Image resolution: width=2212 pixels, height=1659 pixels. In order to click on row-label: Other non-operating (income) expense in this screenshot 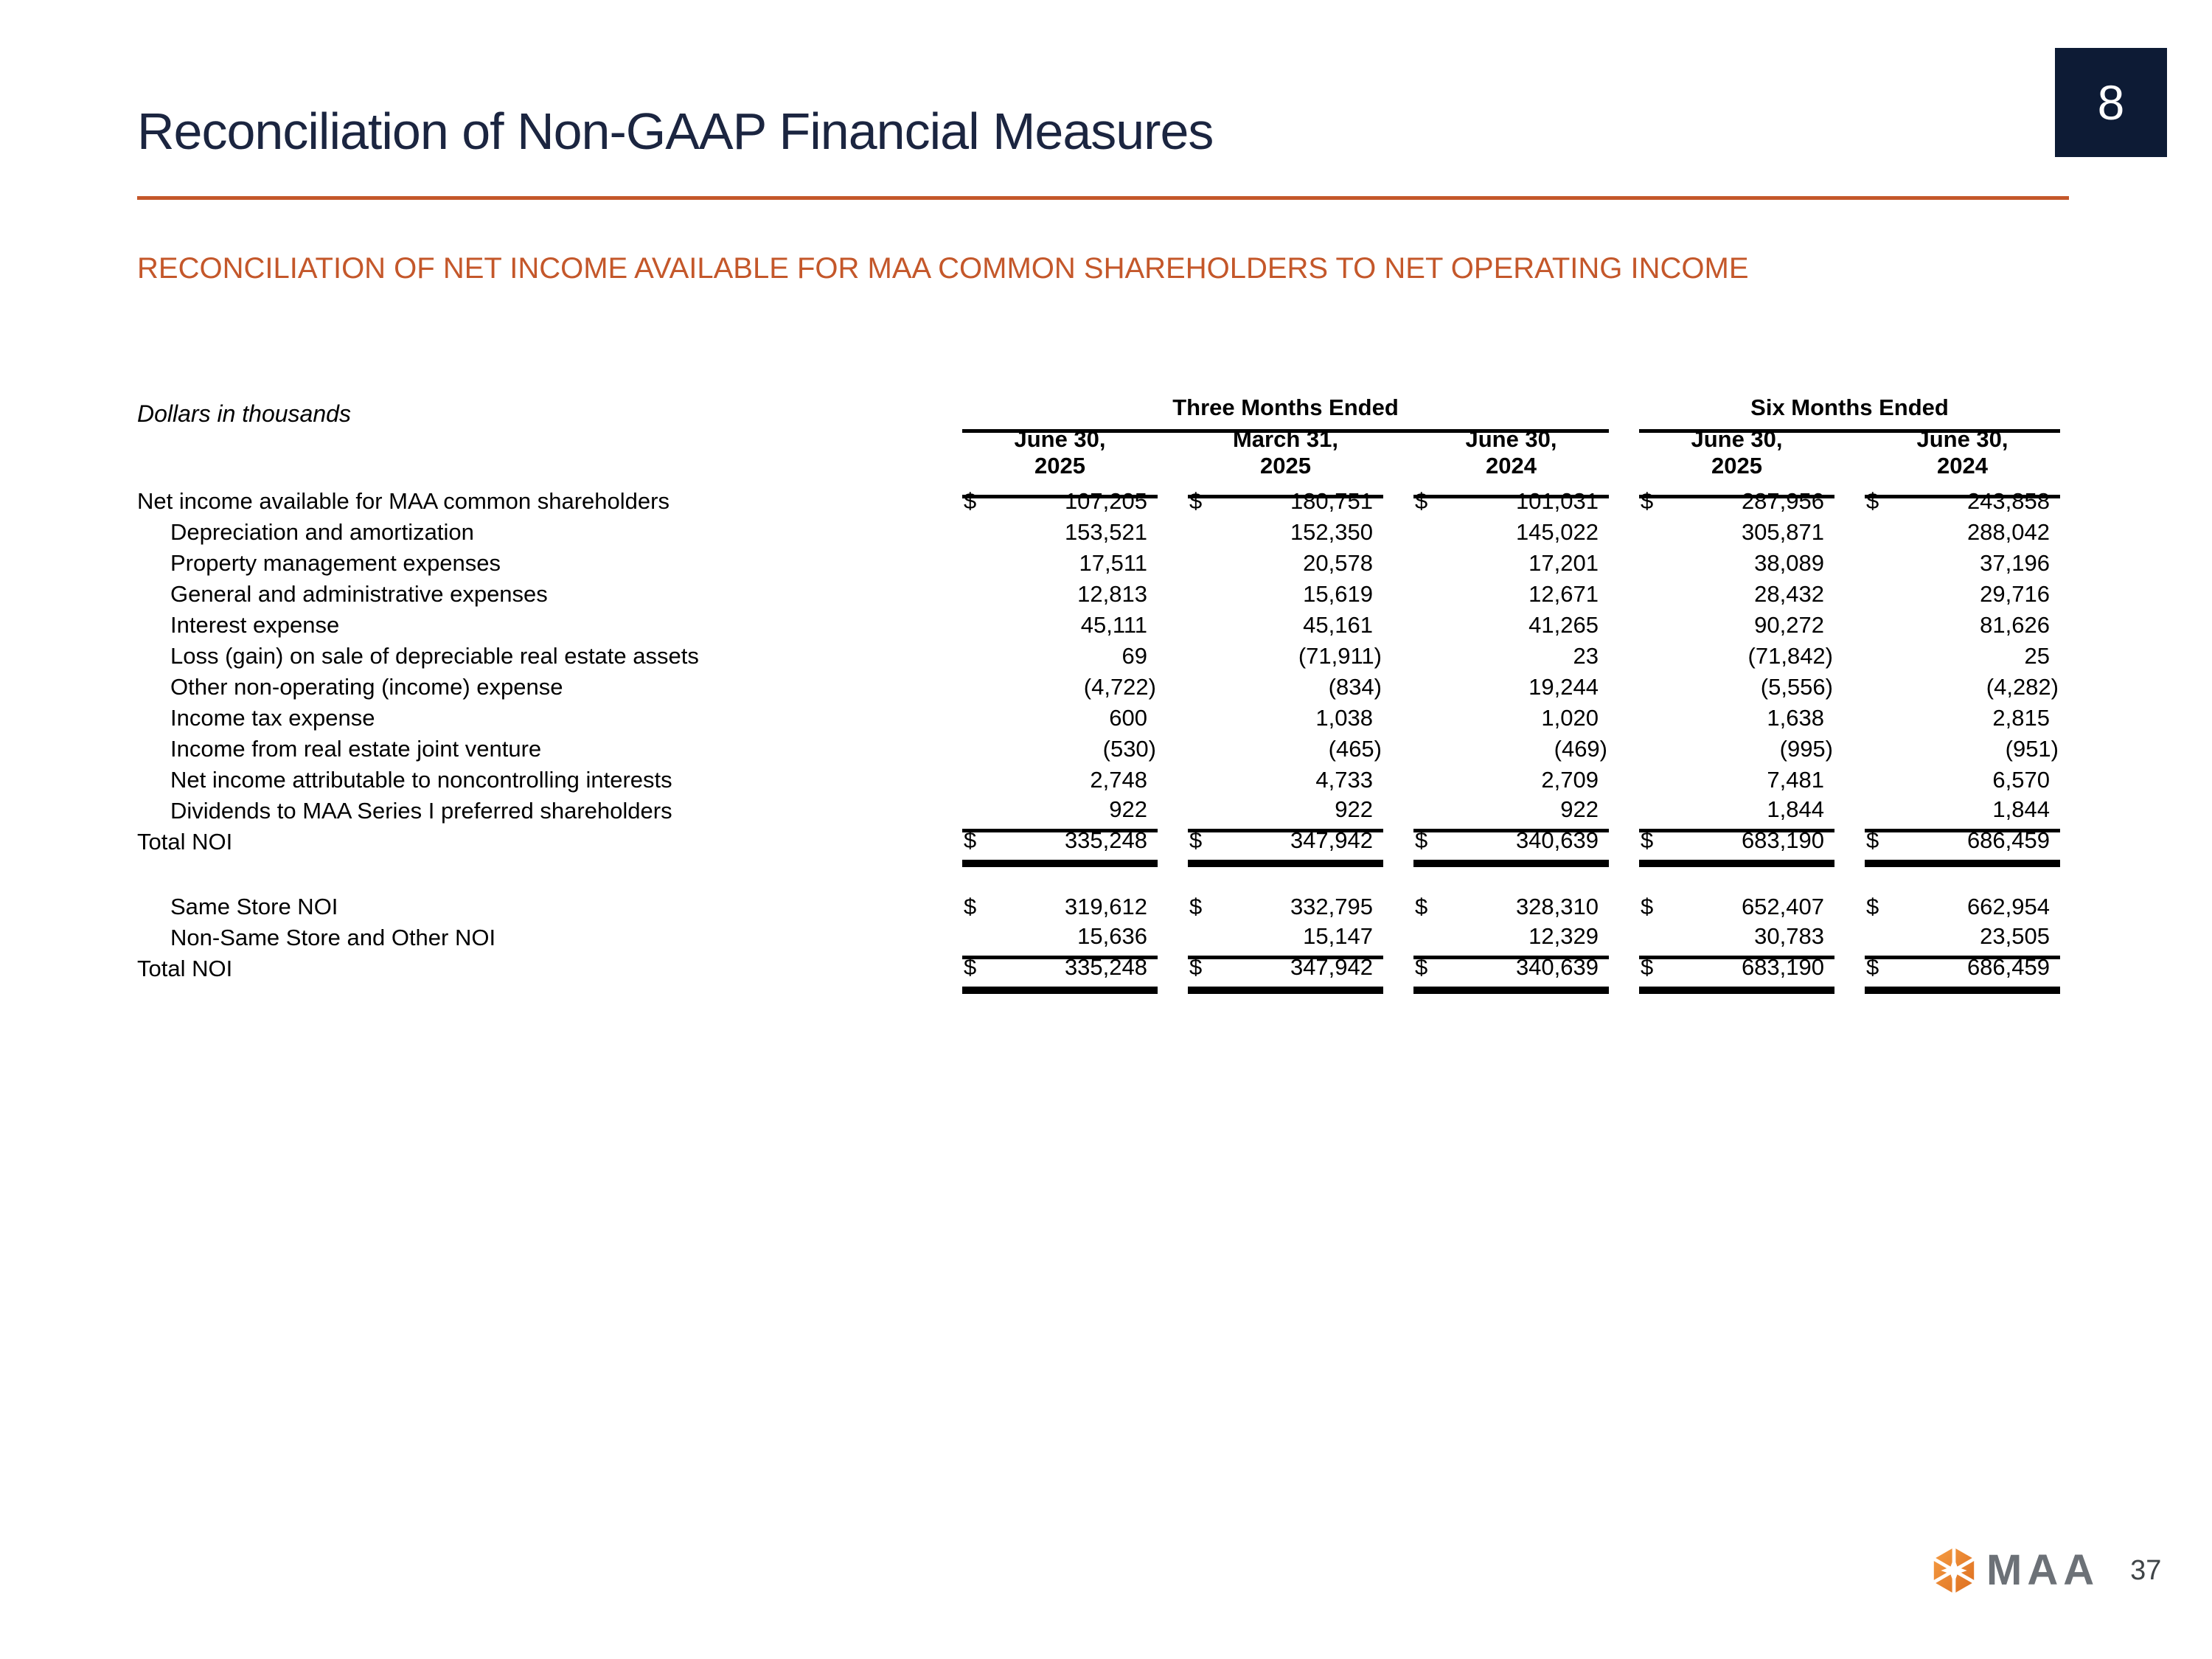, I will do `click(366, 687)`.